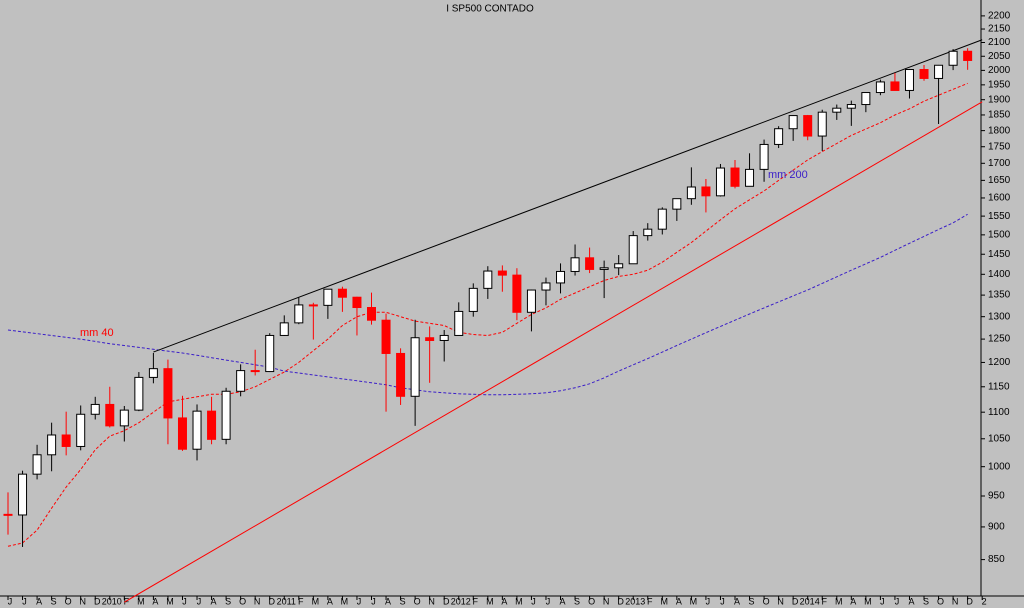 The width and height of the screenshot is (1024, 608). Describe the element at coordinates (999, 146) in the screenshot. I see `y-tick-label: 1750` at that location.